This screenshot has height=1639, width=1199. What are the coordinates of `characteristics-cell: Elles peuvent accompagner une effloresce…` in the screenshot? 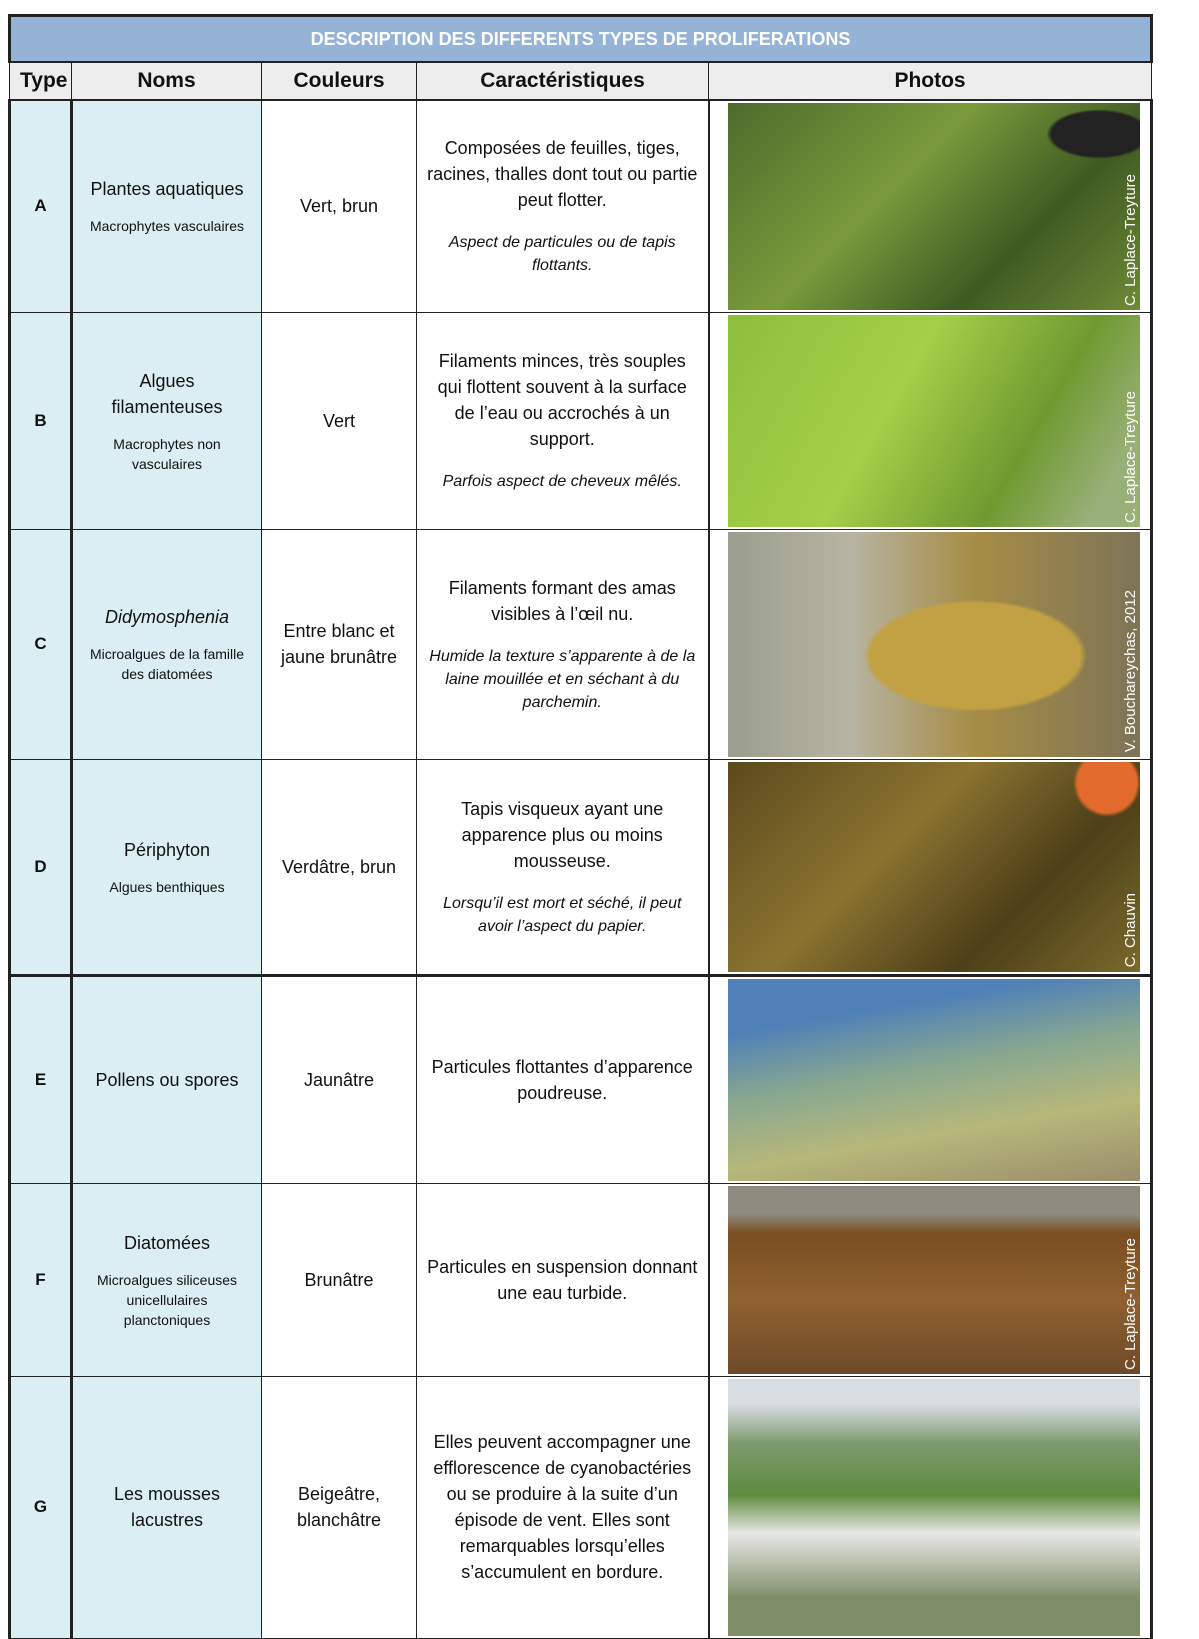 It's located at (562, 1507).